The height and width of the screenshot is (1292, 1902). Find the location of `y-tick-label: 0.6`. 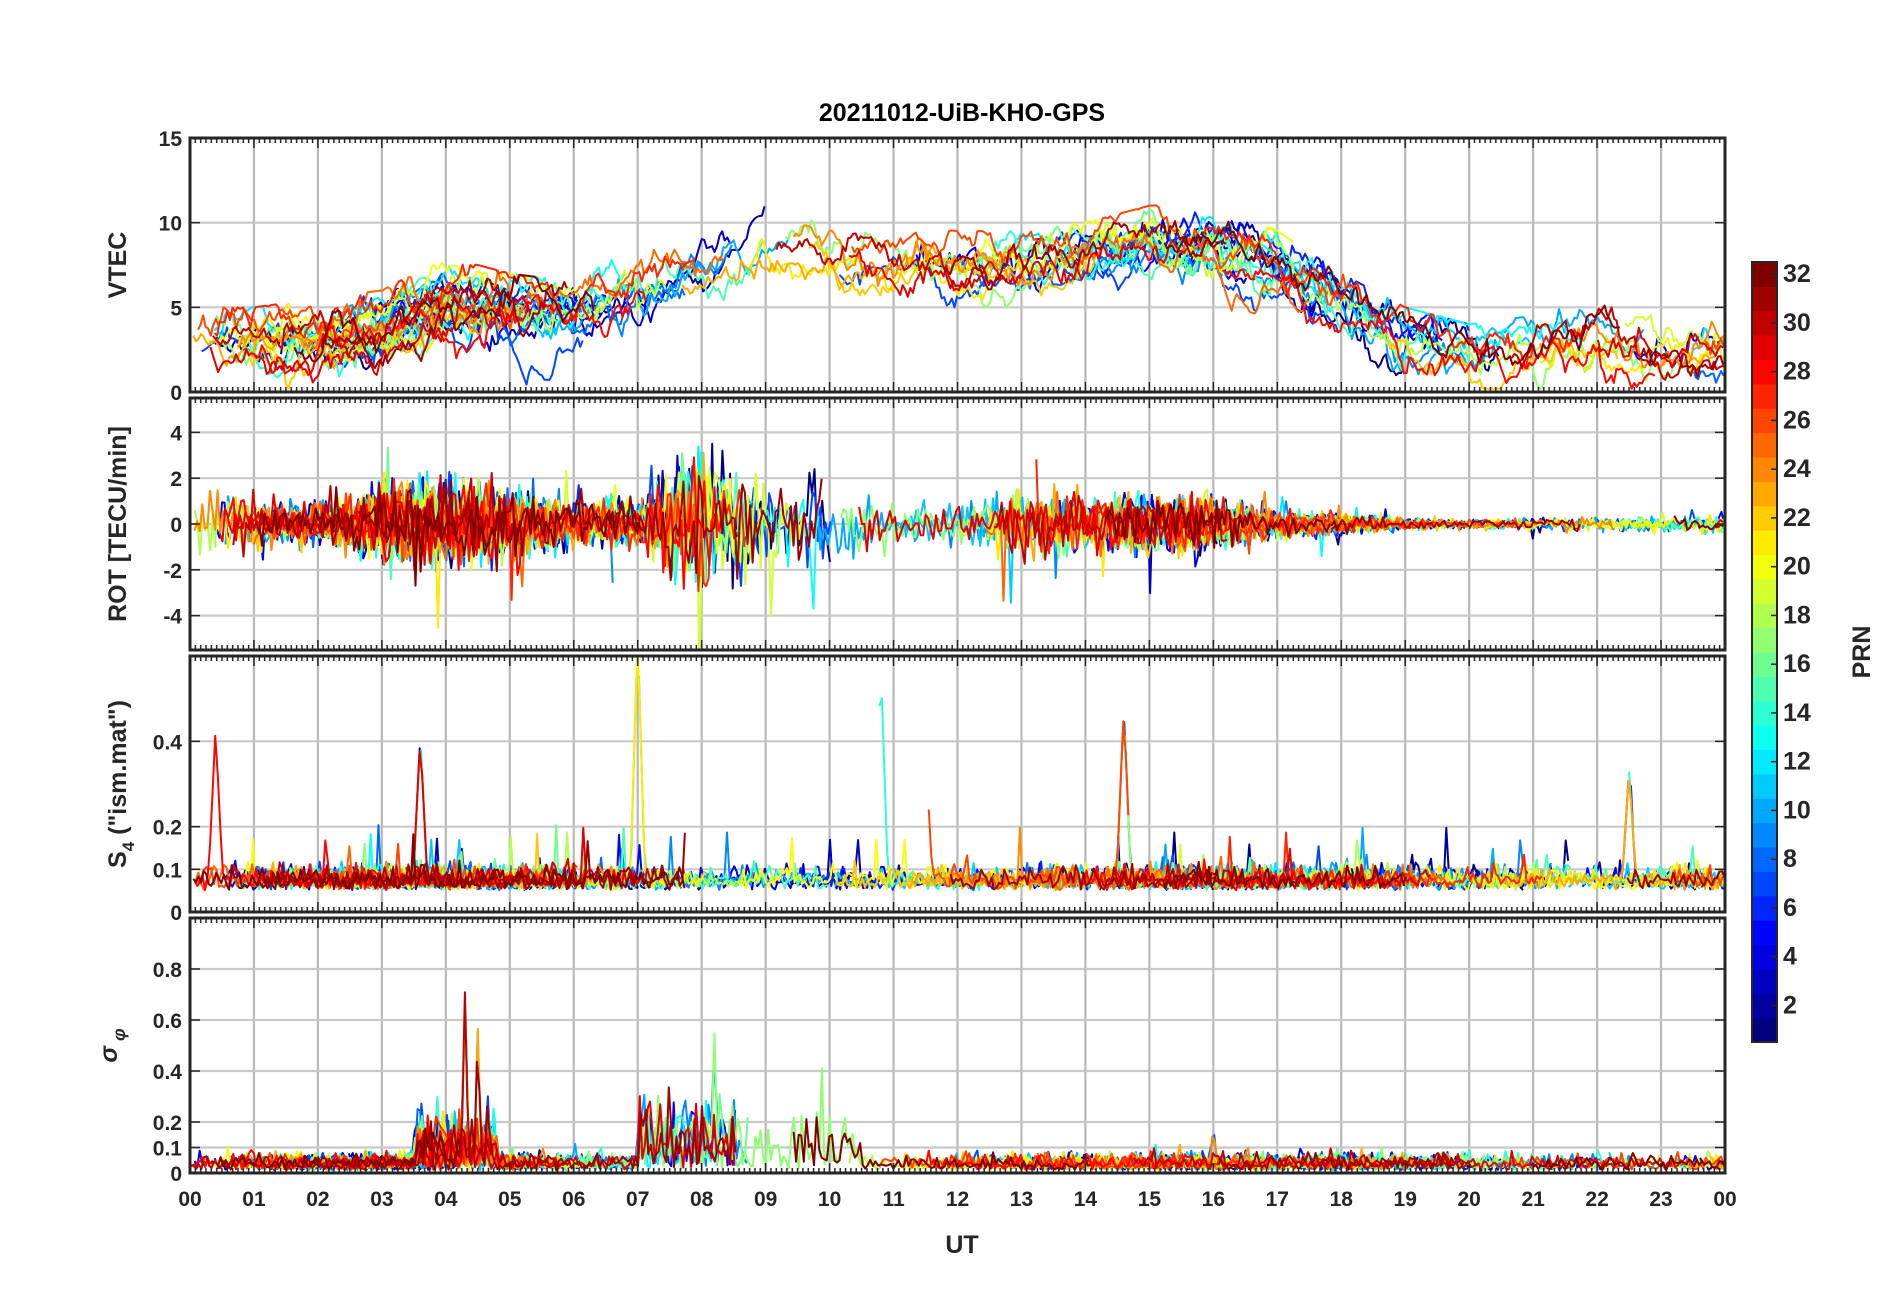

y-tick-label: 0.6 is located at coordinates (167, 1021).